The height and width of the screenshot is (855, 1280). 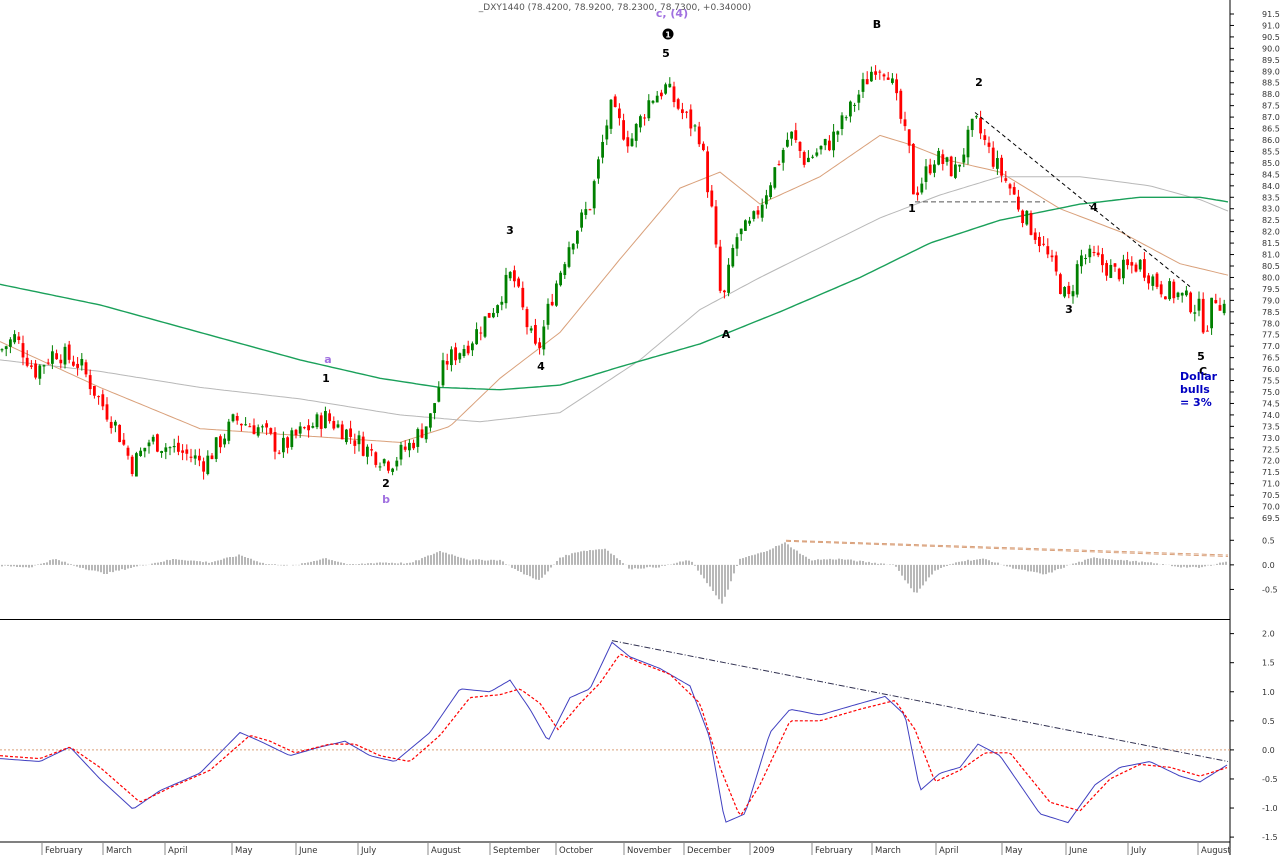 What do you see at coordinates (649, 850) in the screenshot?
I see `time-tick-label: November` at bounding box center [649, 850].